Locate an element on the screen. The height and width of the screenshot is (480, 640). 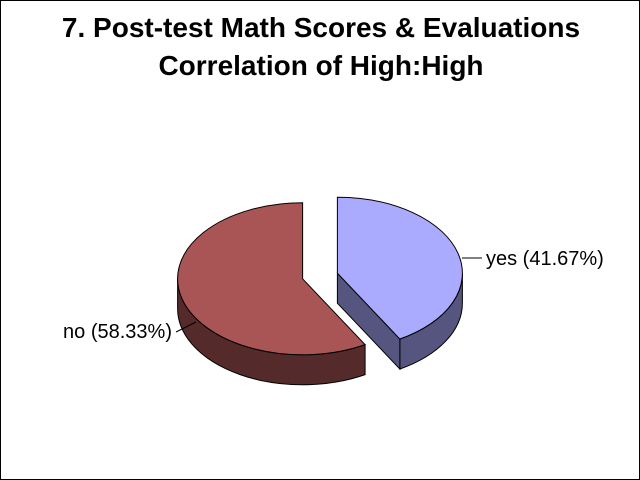
pie-slice-yes is located at coordinates (399, 268).